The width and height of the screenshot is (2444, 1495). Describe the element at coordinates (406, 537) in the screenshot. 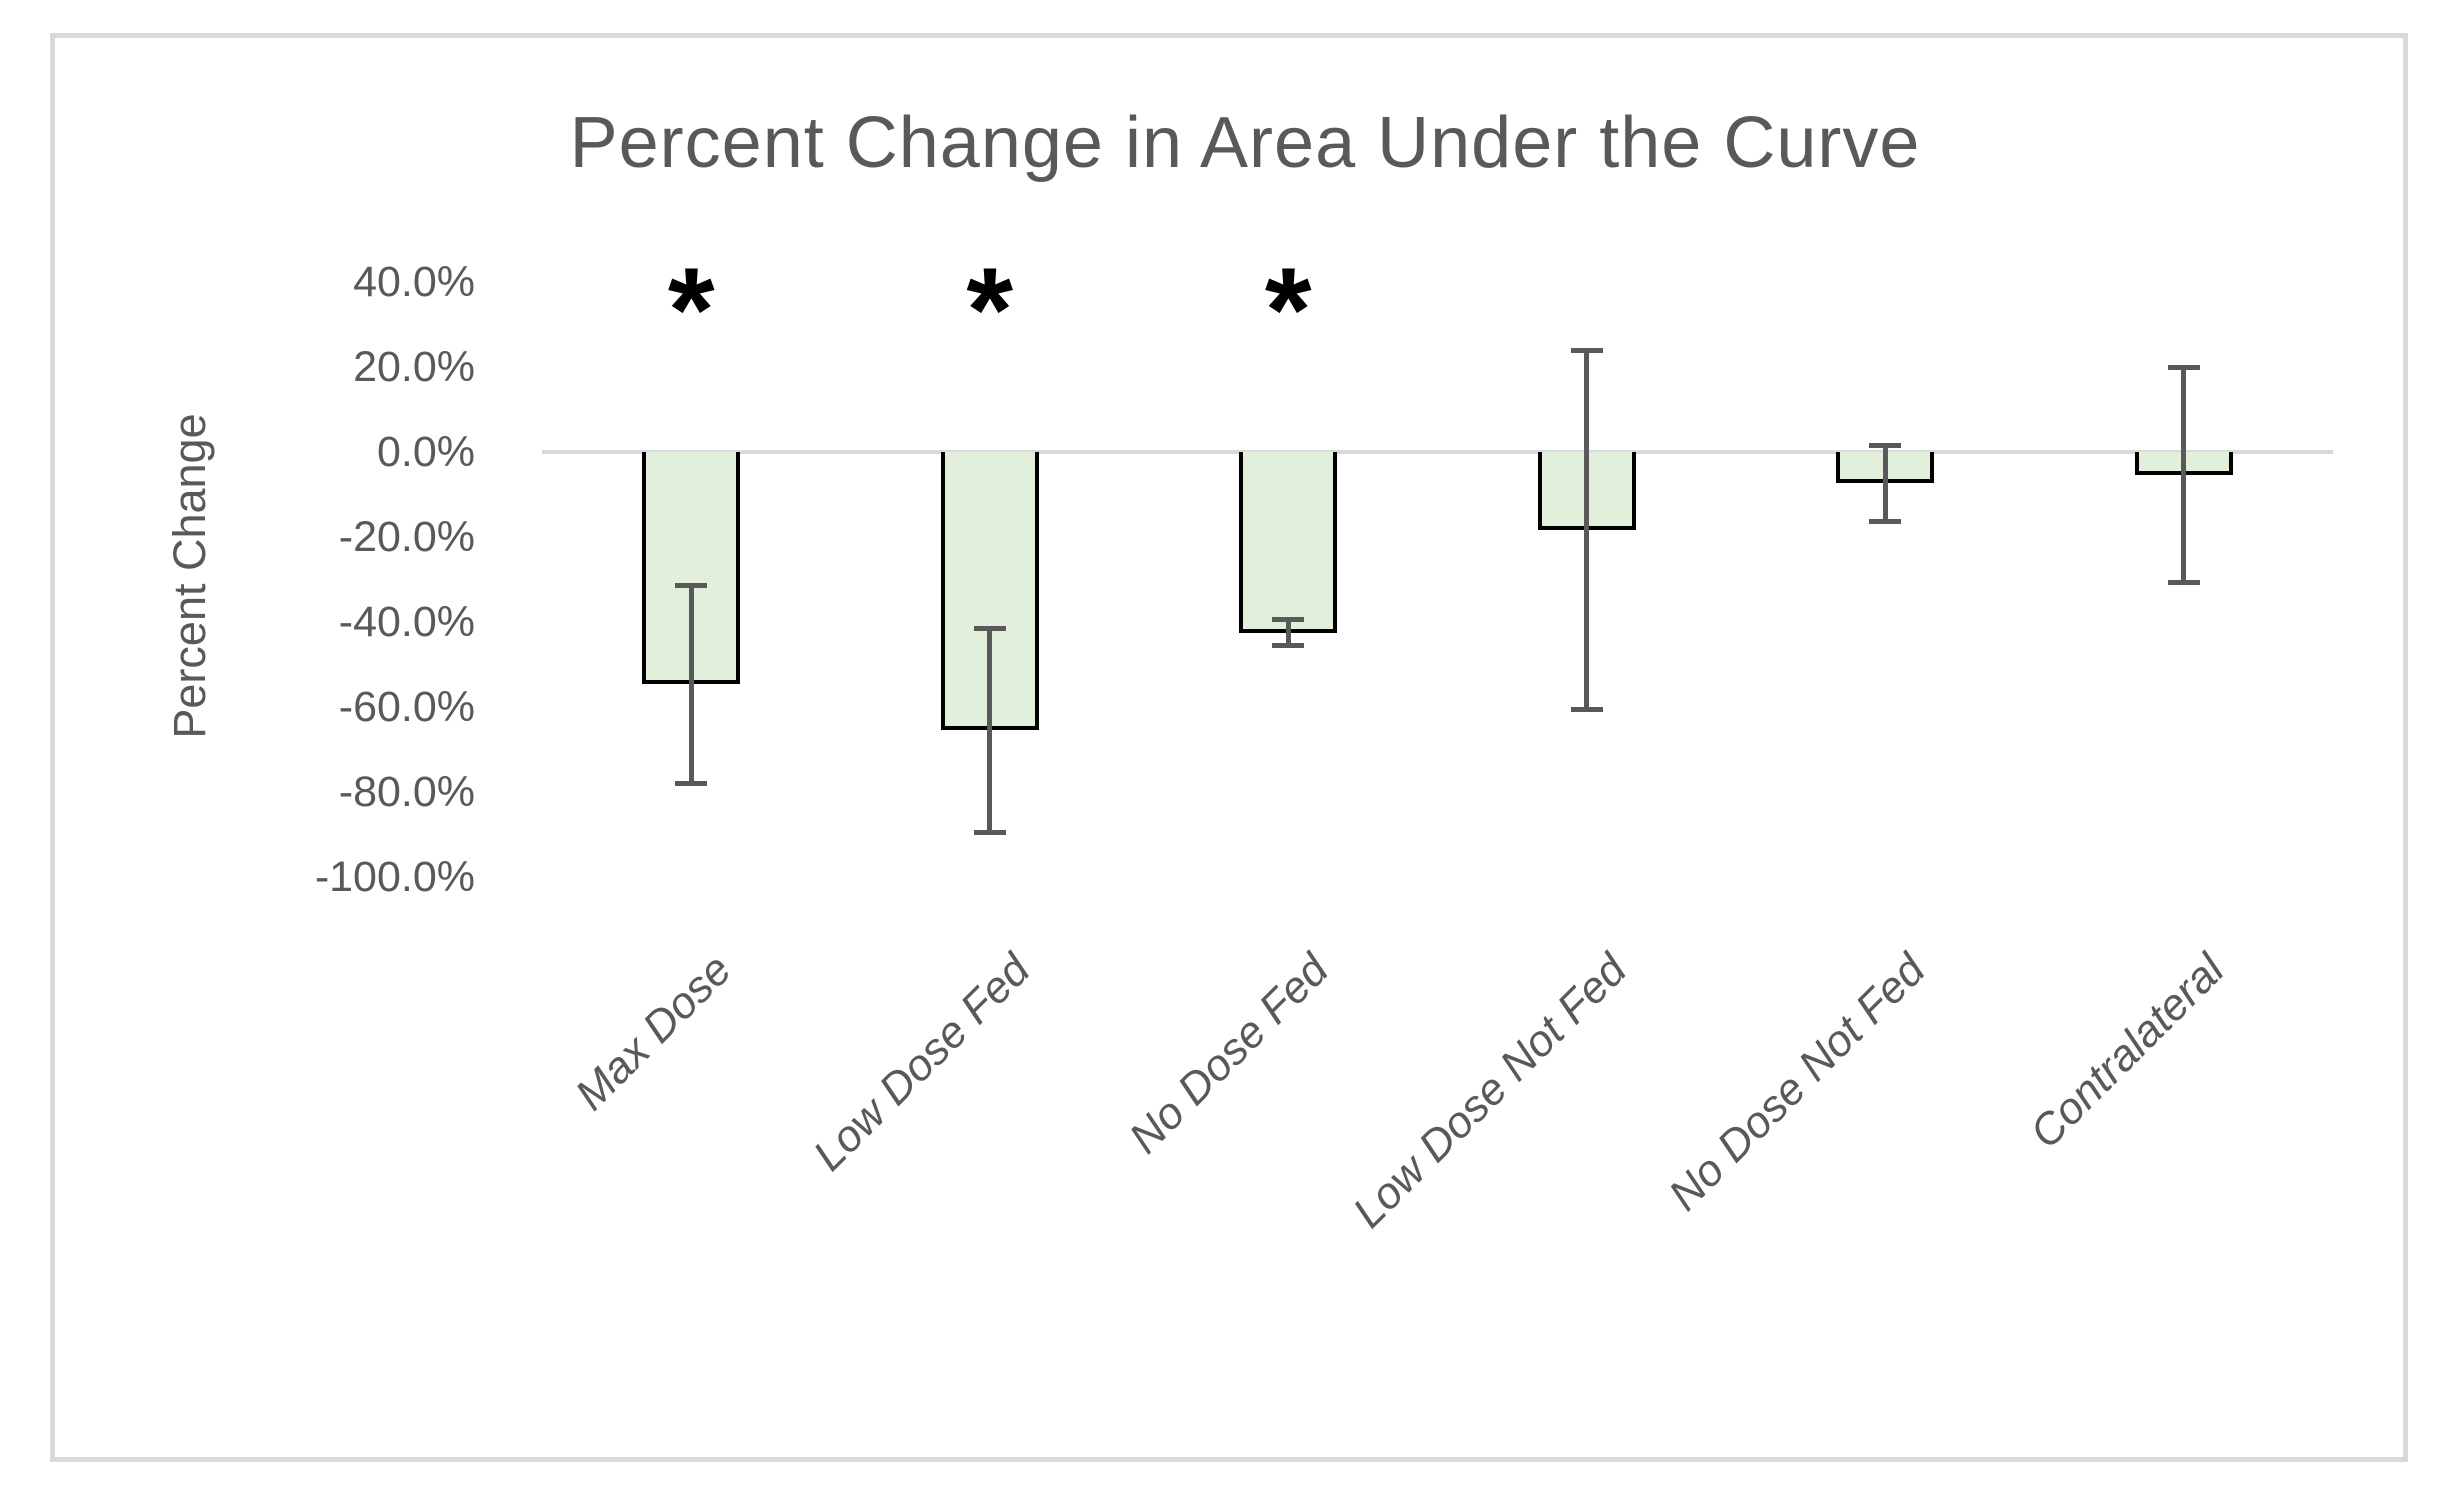

I see `y-tick-label: -20.0%` at that location.